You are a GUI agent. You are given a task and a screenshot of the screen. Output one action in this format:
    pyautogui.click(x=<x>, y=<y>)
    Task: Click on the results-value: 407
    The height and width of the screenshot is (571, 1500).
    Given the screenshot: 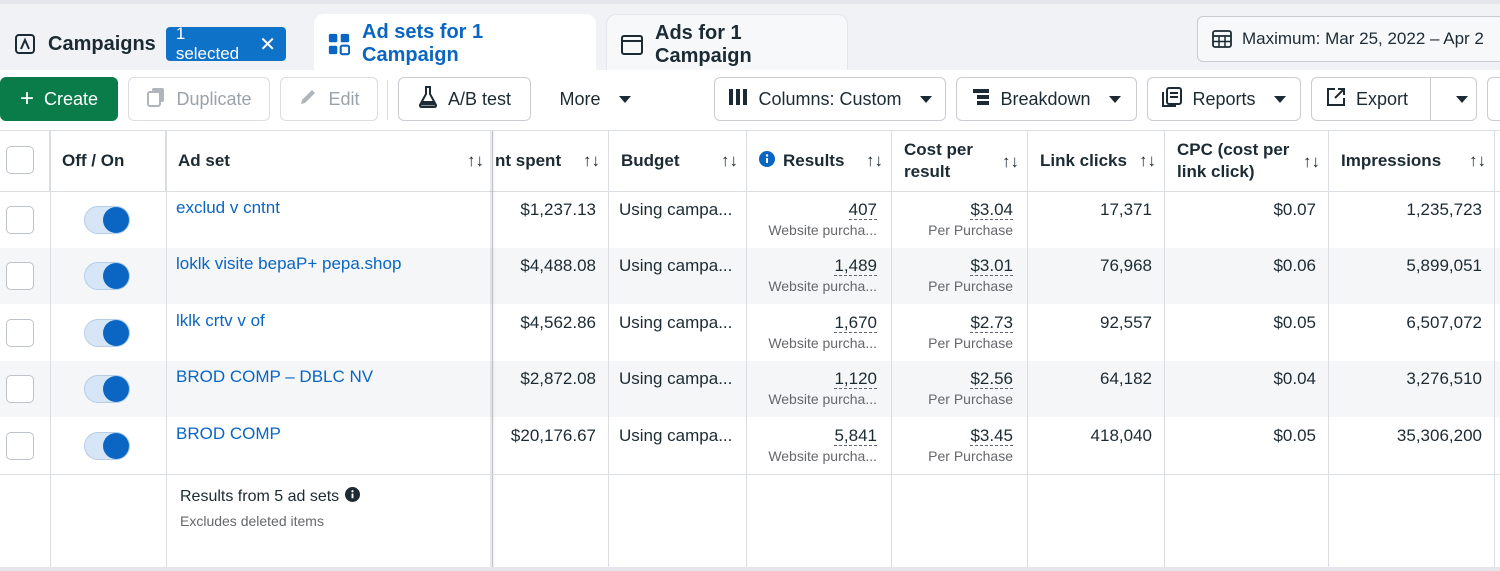 What is the action you would take?
    pyautogui.click(x=862, y=210)
    